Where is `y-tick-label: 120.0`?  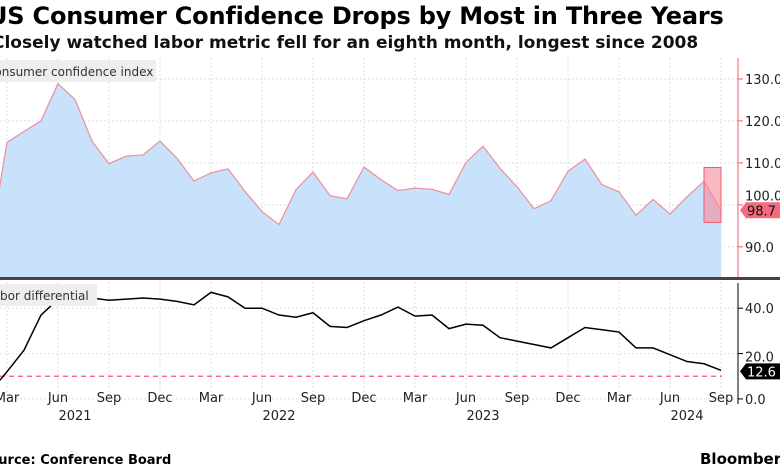 y-tick-label: 120.0 is located at coordinates (762, 122).